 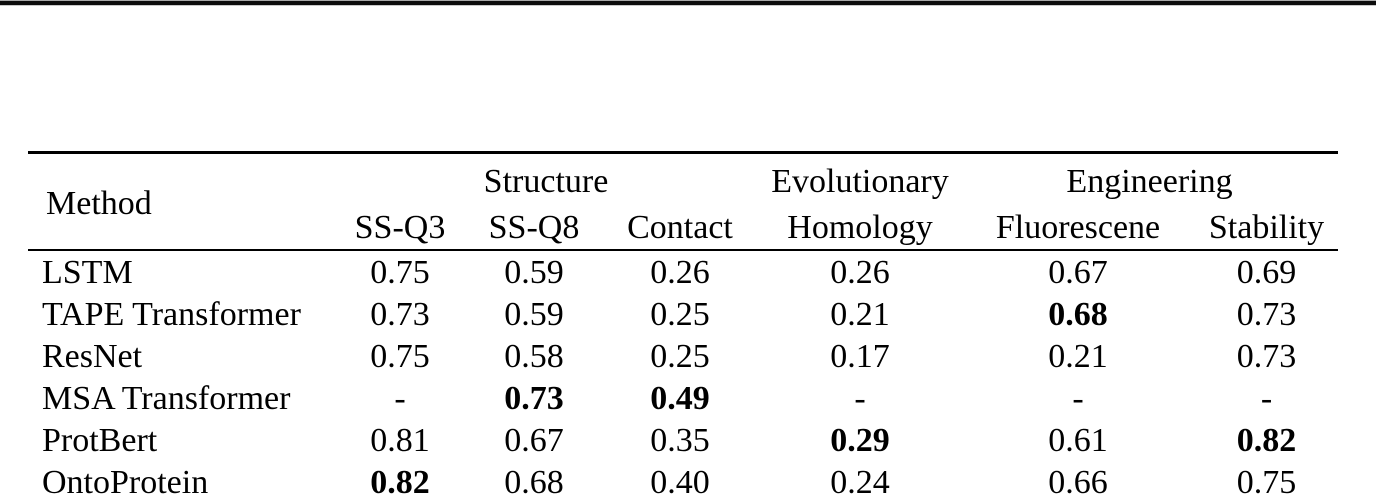 What do you see at coordinates (100, 440) in the screenshot?
I see `method-cell: ProtBert` at bounding box center [100, 440].